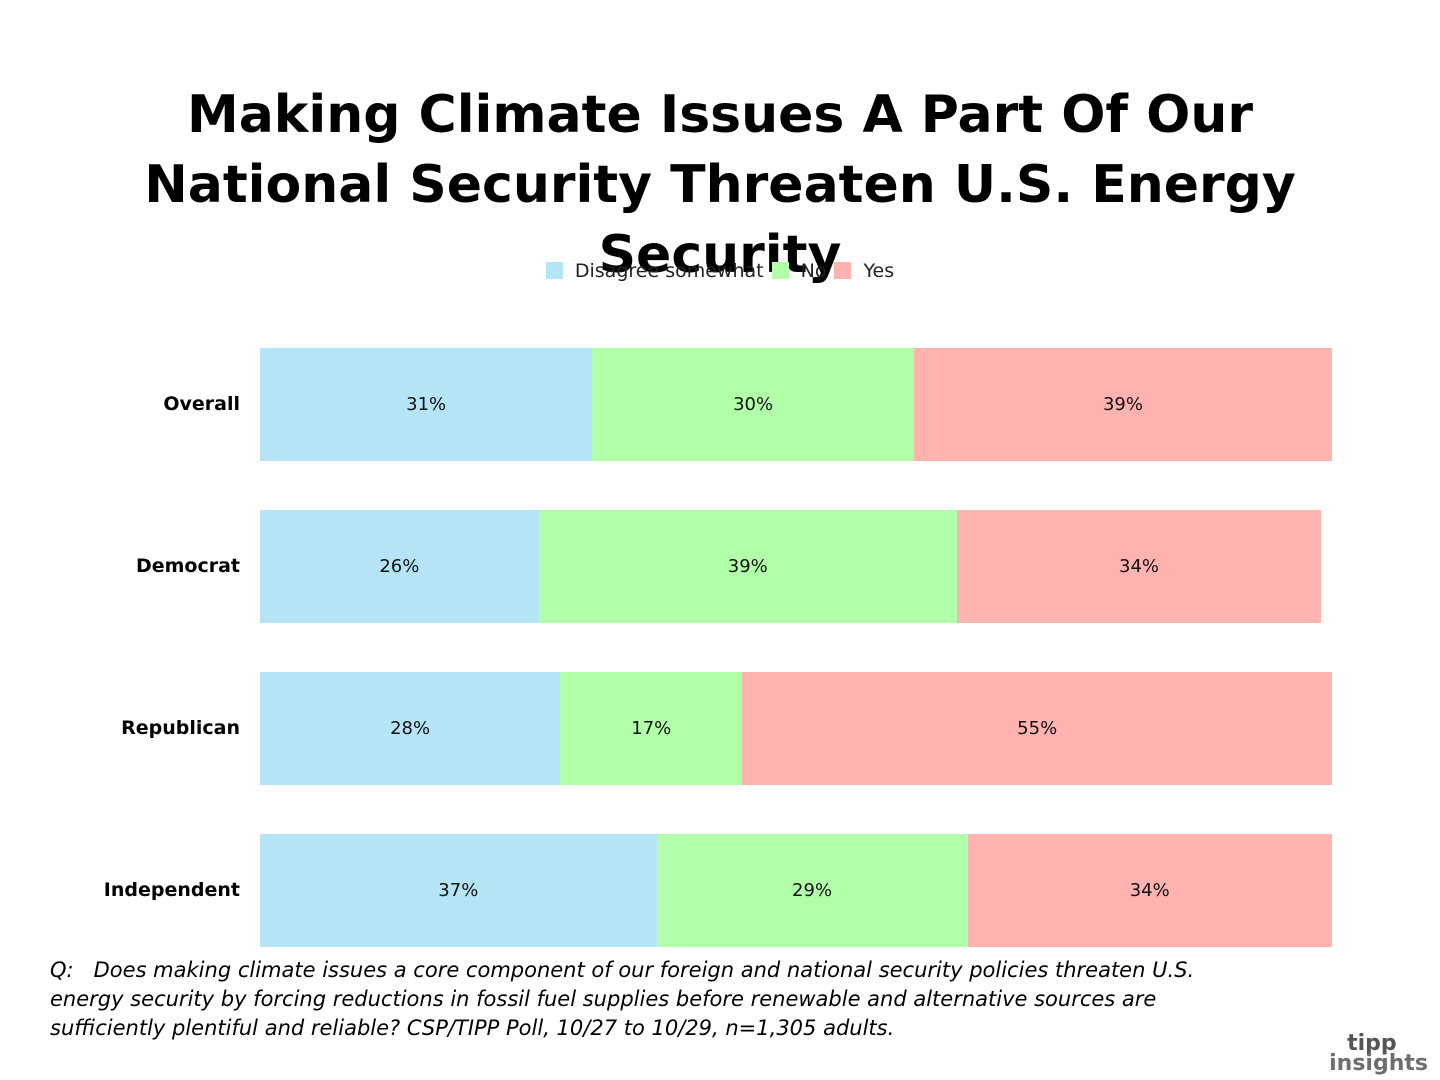 This screenshot has height=1080, width=1440. I want to click on bar-segment: 55%, so click(1037, 728).